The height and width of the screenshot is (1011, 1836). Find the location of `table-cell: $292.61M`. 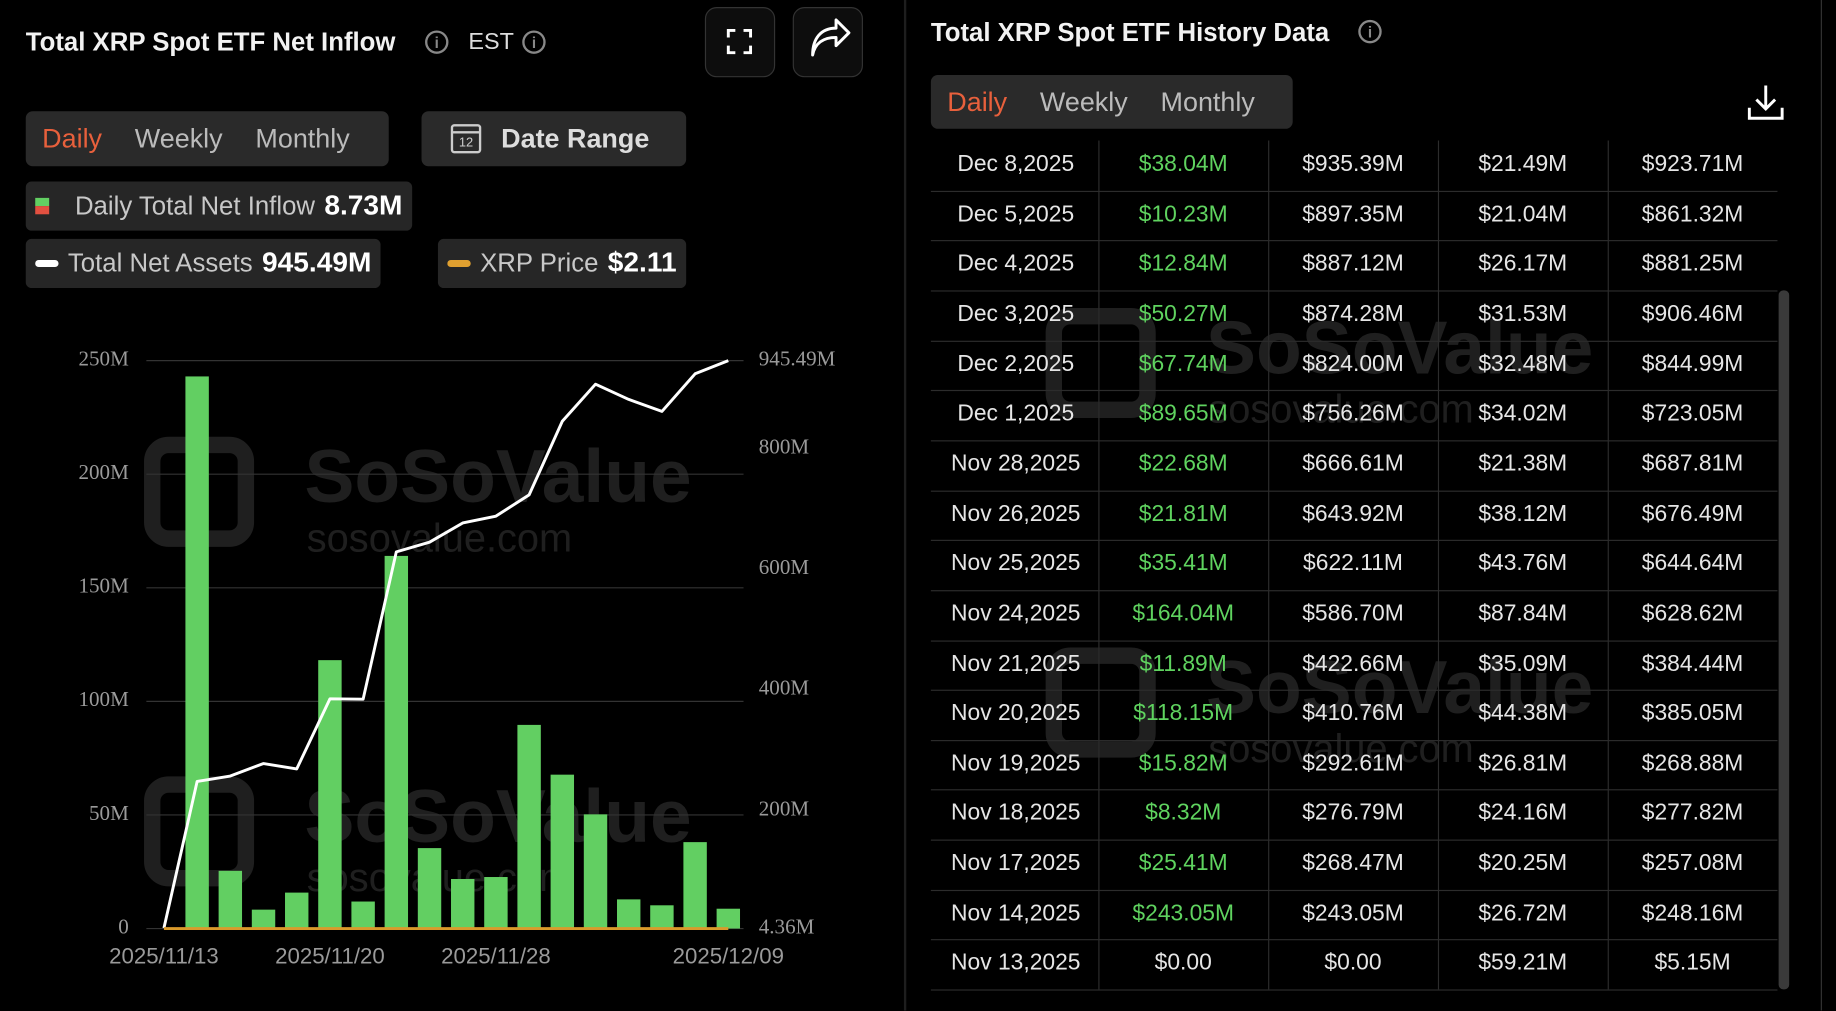

table-cell: $292.61M is located at coordinates (1353, 763).